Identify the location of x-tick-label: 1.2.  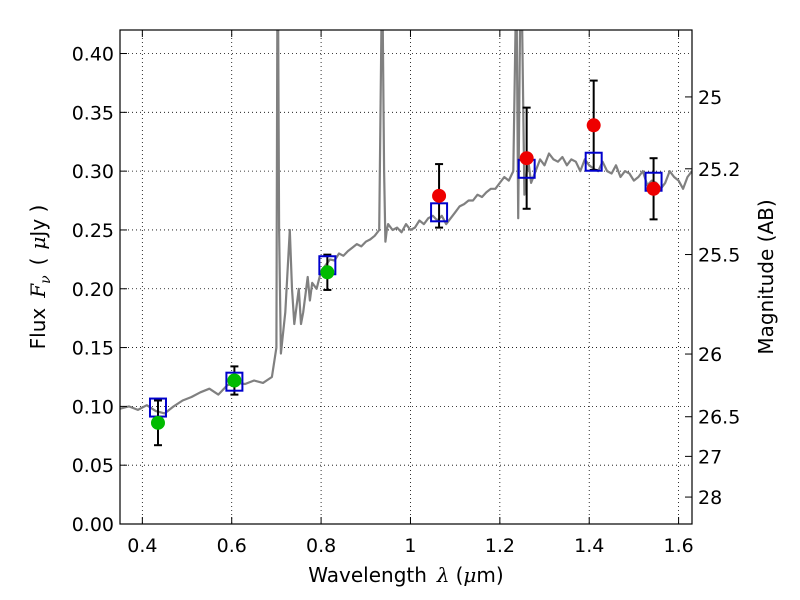
(500, 546).